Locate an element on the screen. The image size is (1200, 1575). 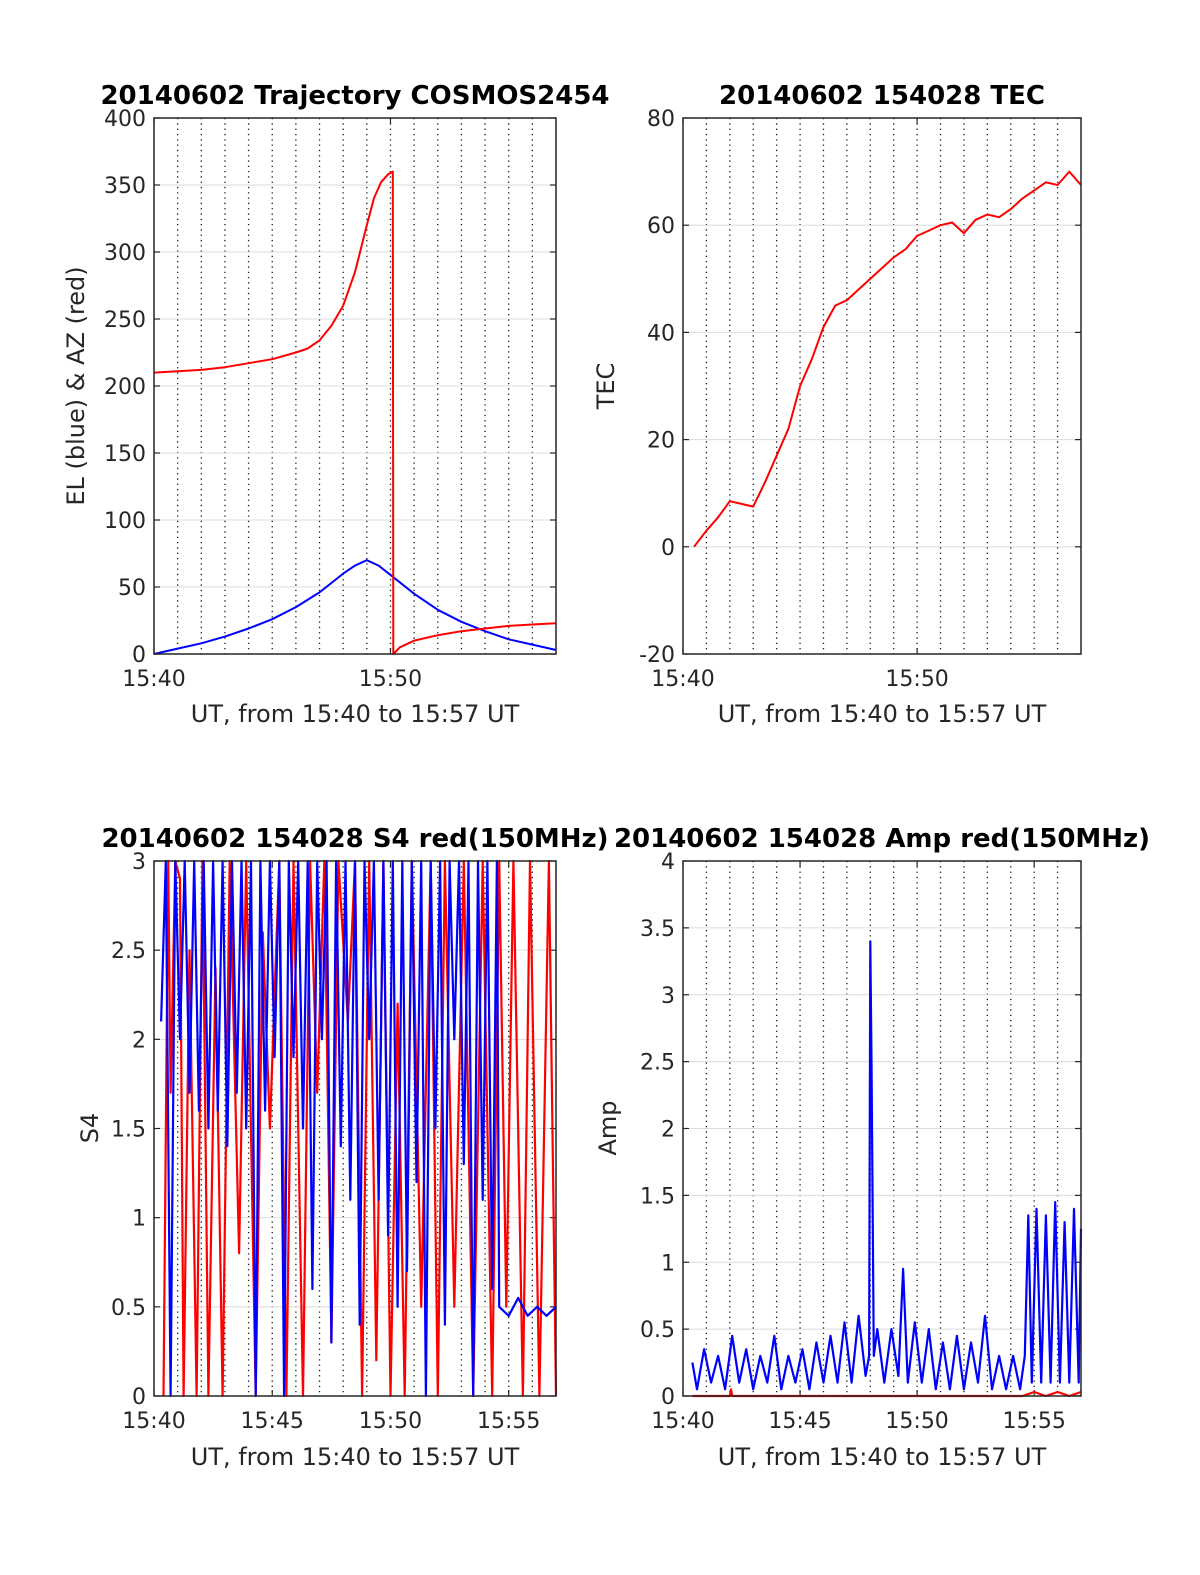
amp-series is located at coordinates (887, 1169).